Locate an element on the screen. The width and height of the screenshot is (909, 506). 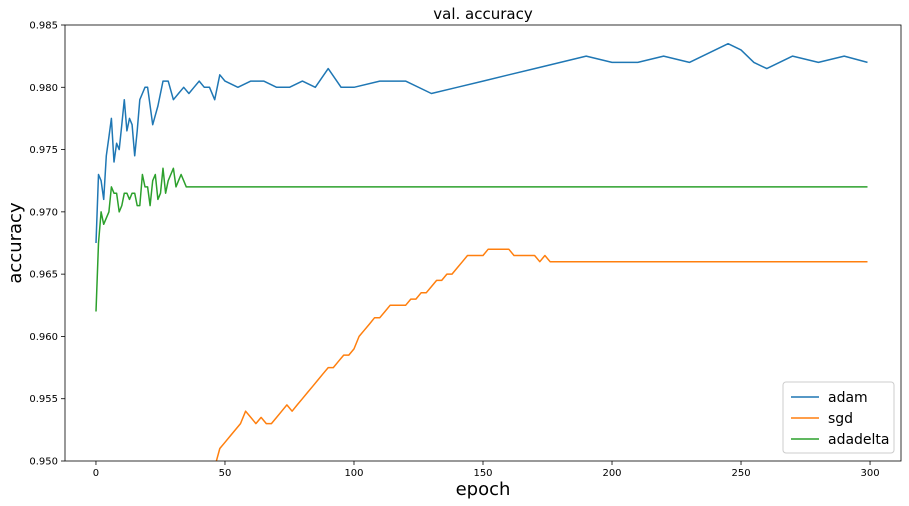
legend-label-adam: adam is located at coordinates (848, 398).